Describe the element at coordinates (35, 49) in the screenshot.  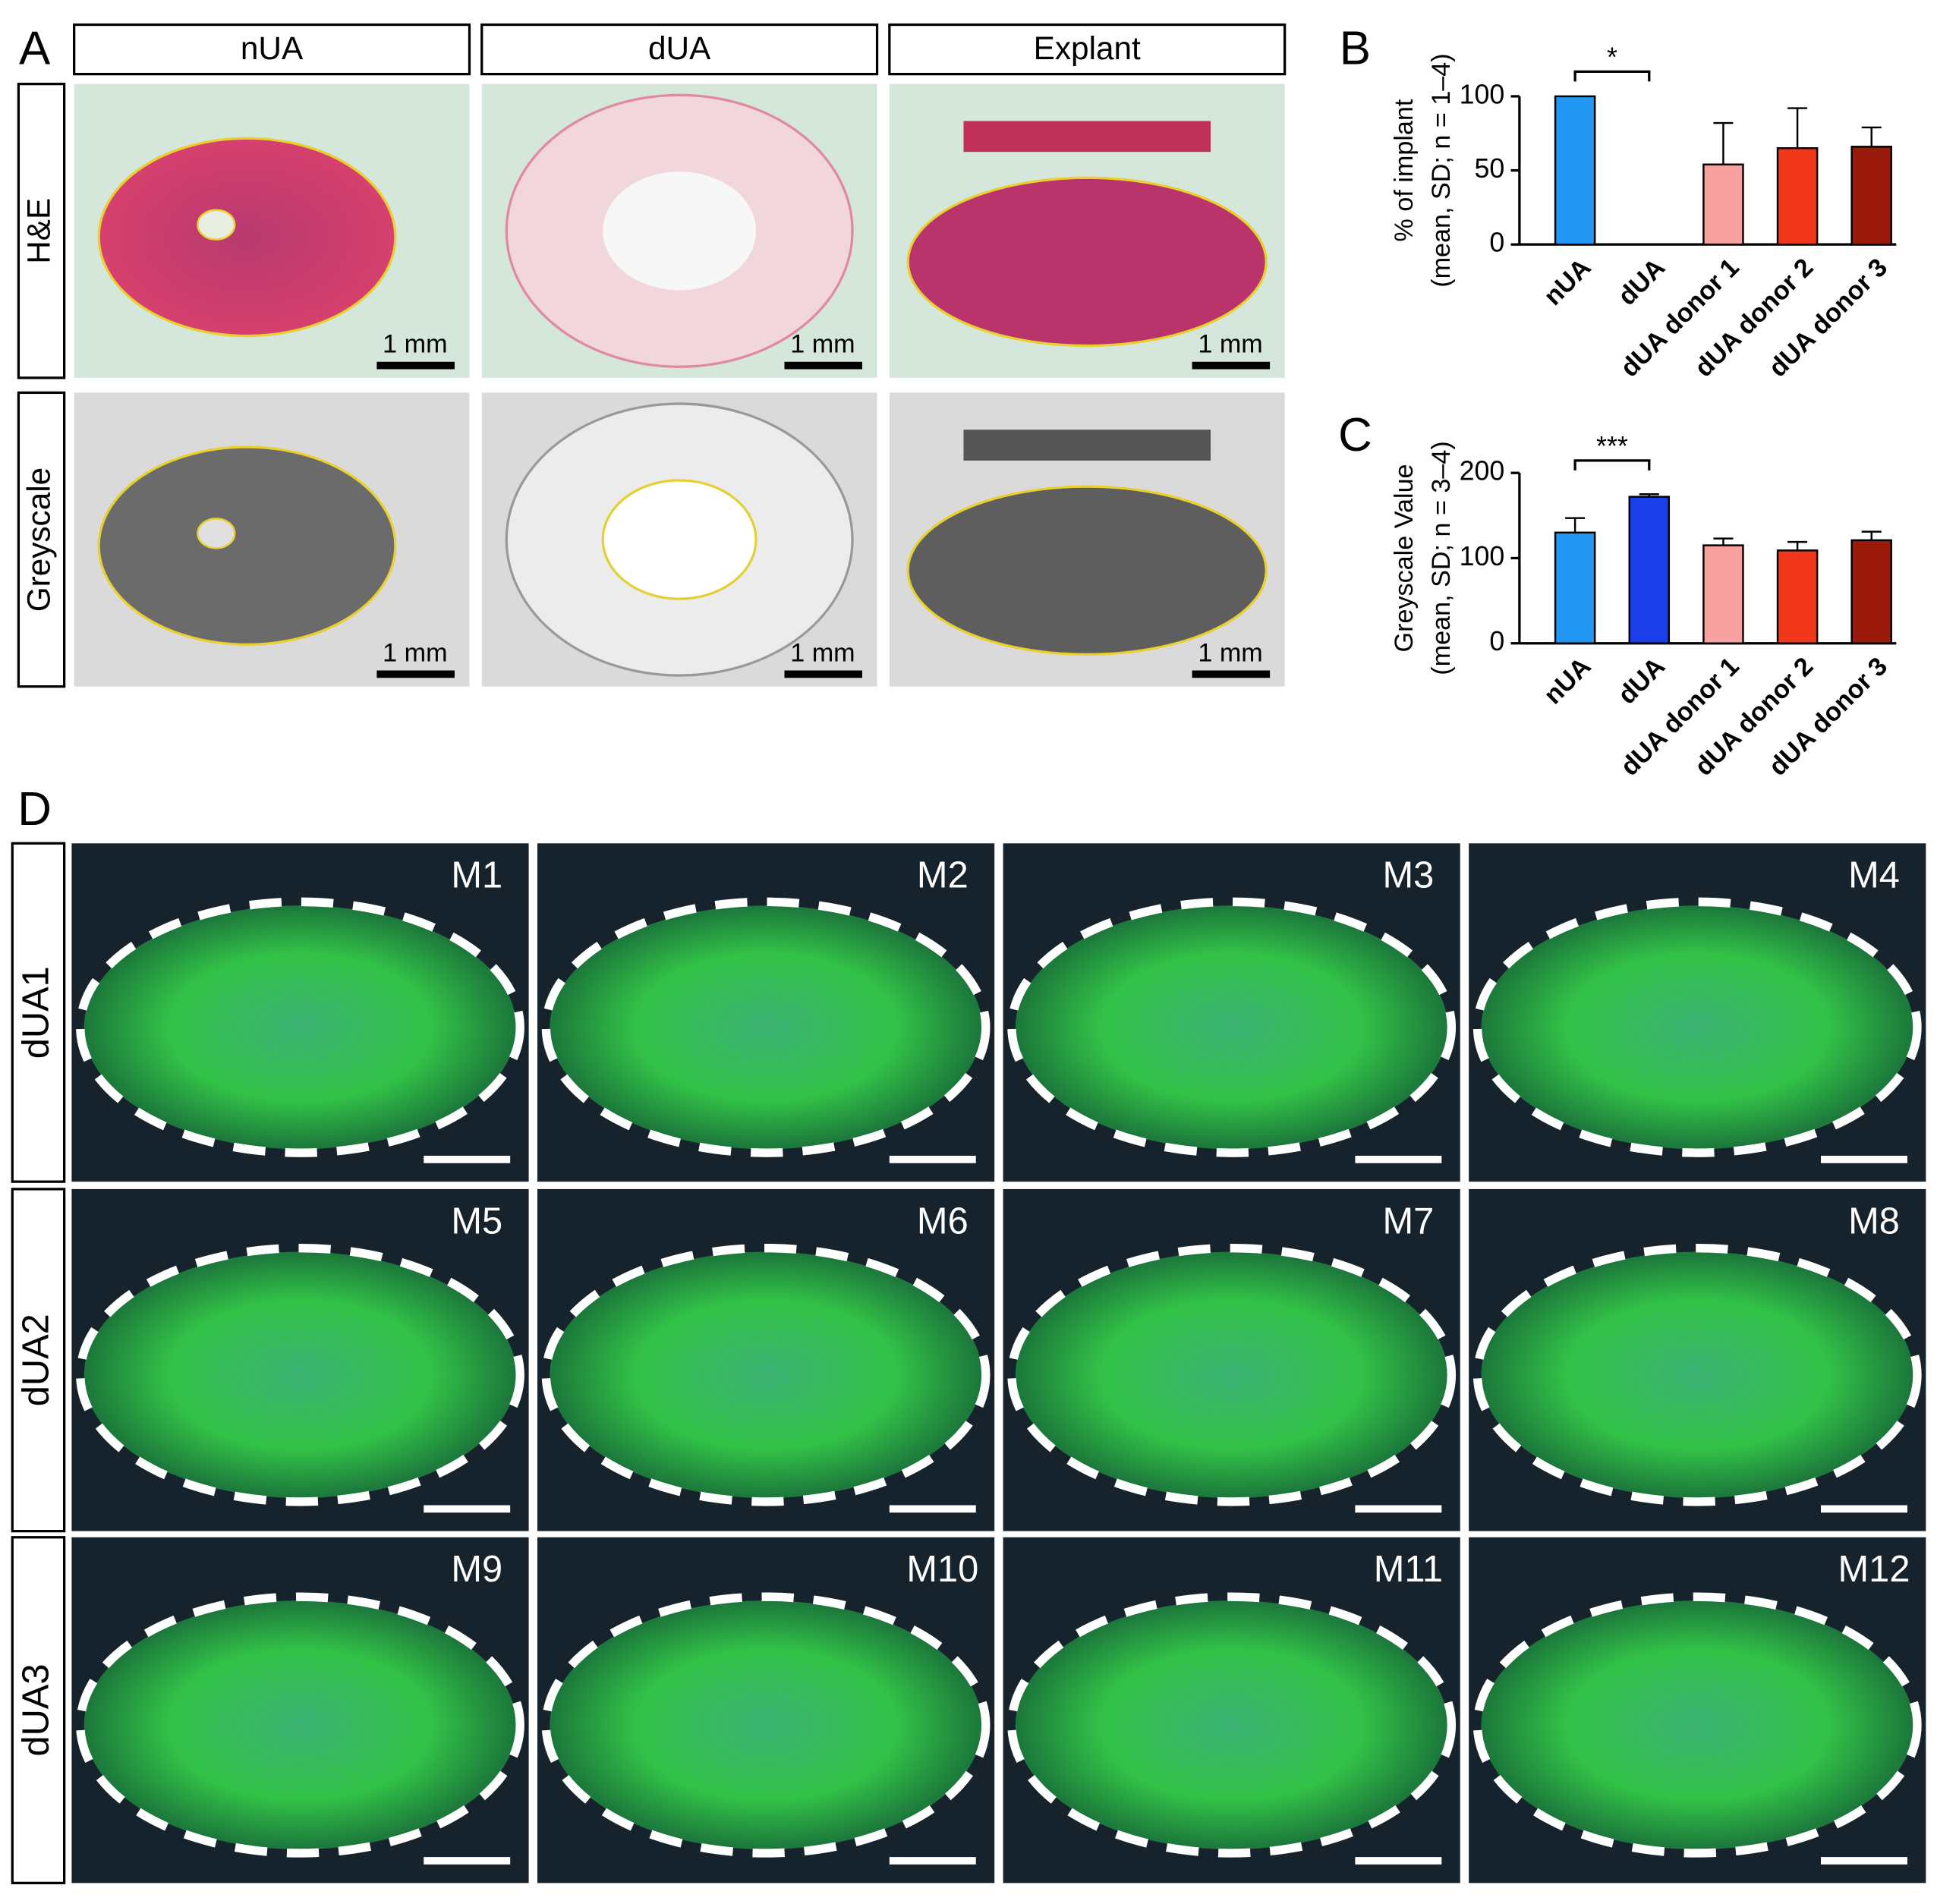
I see `panel-letter: A` at that location.